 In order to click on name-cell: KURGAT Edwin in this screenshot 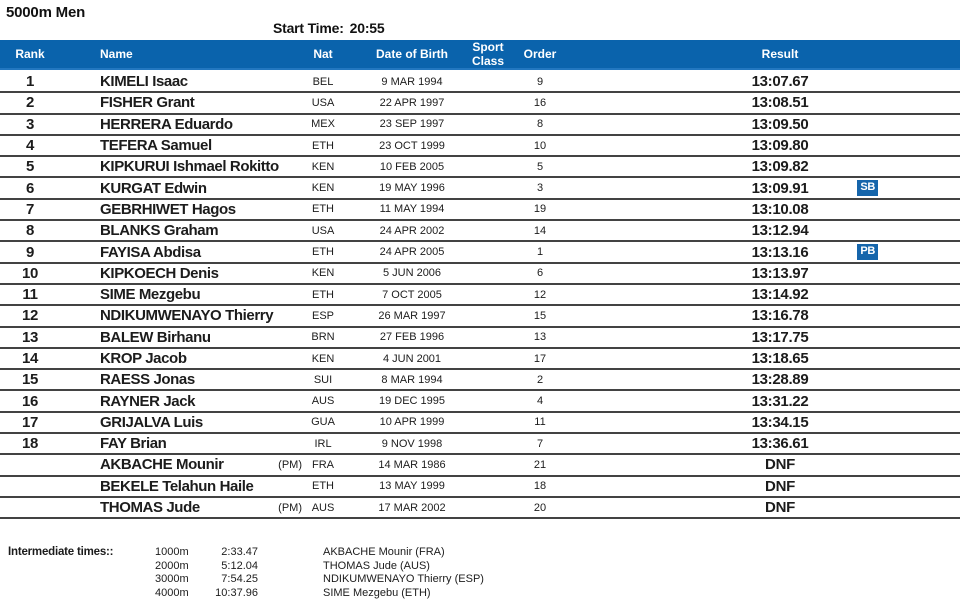, I will do `click(181, 188)`.